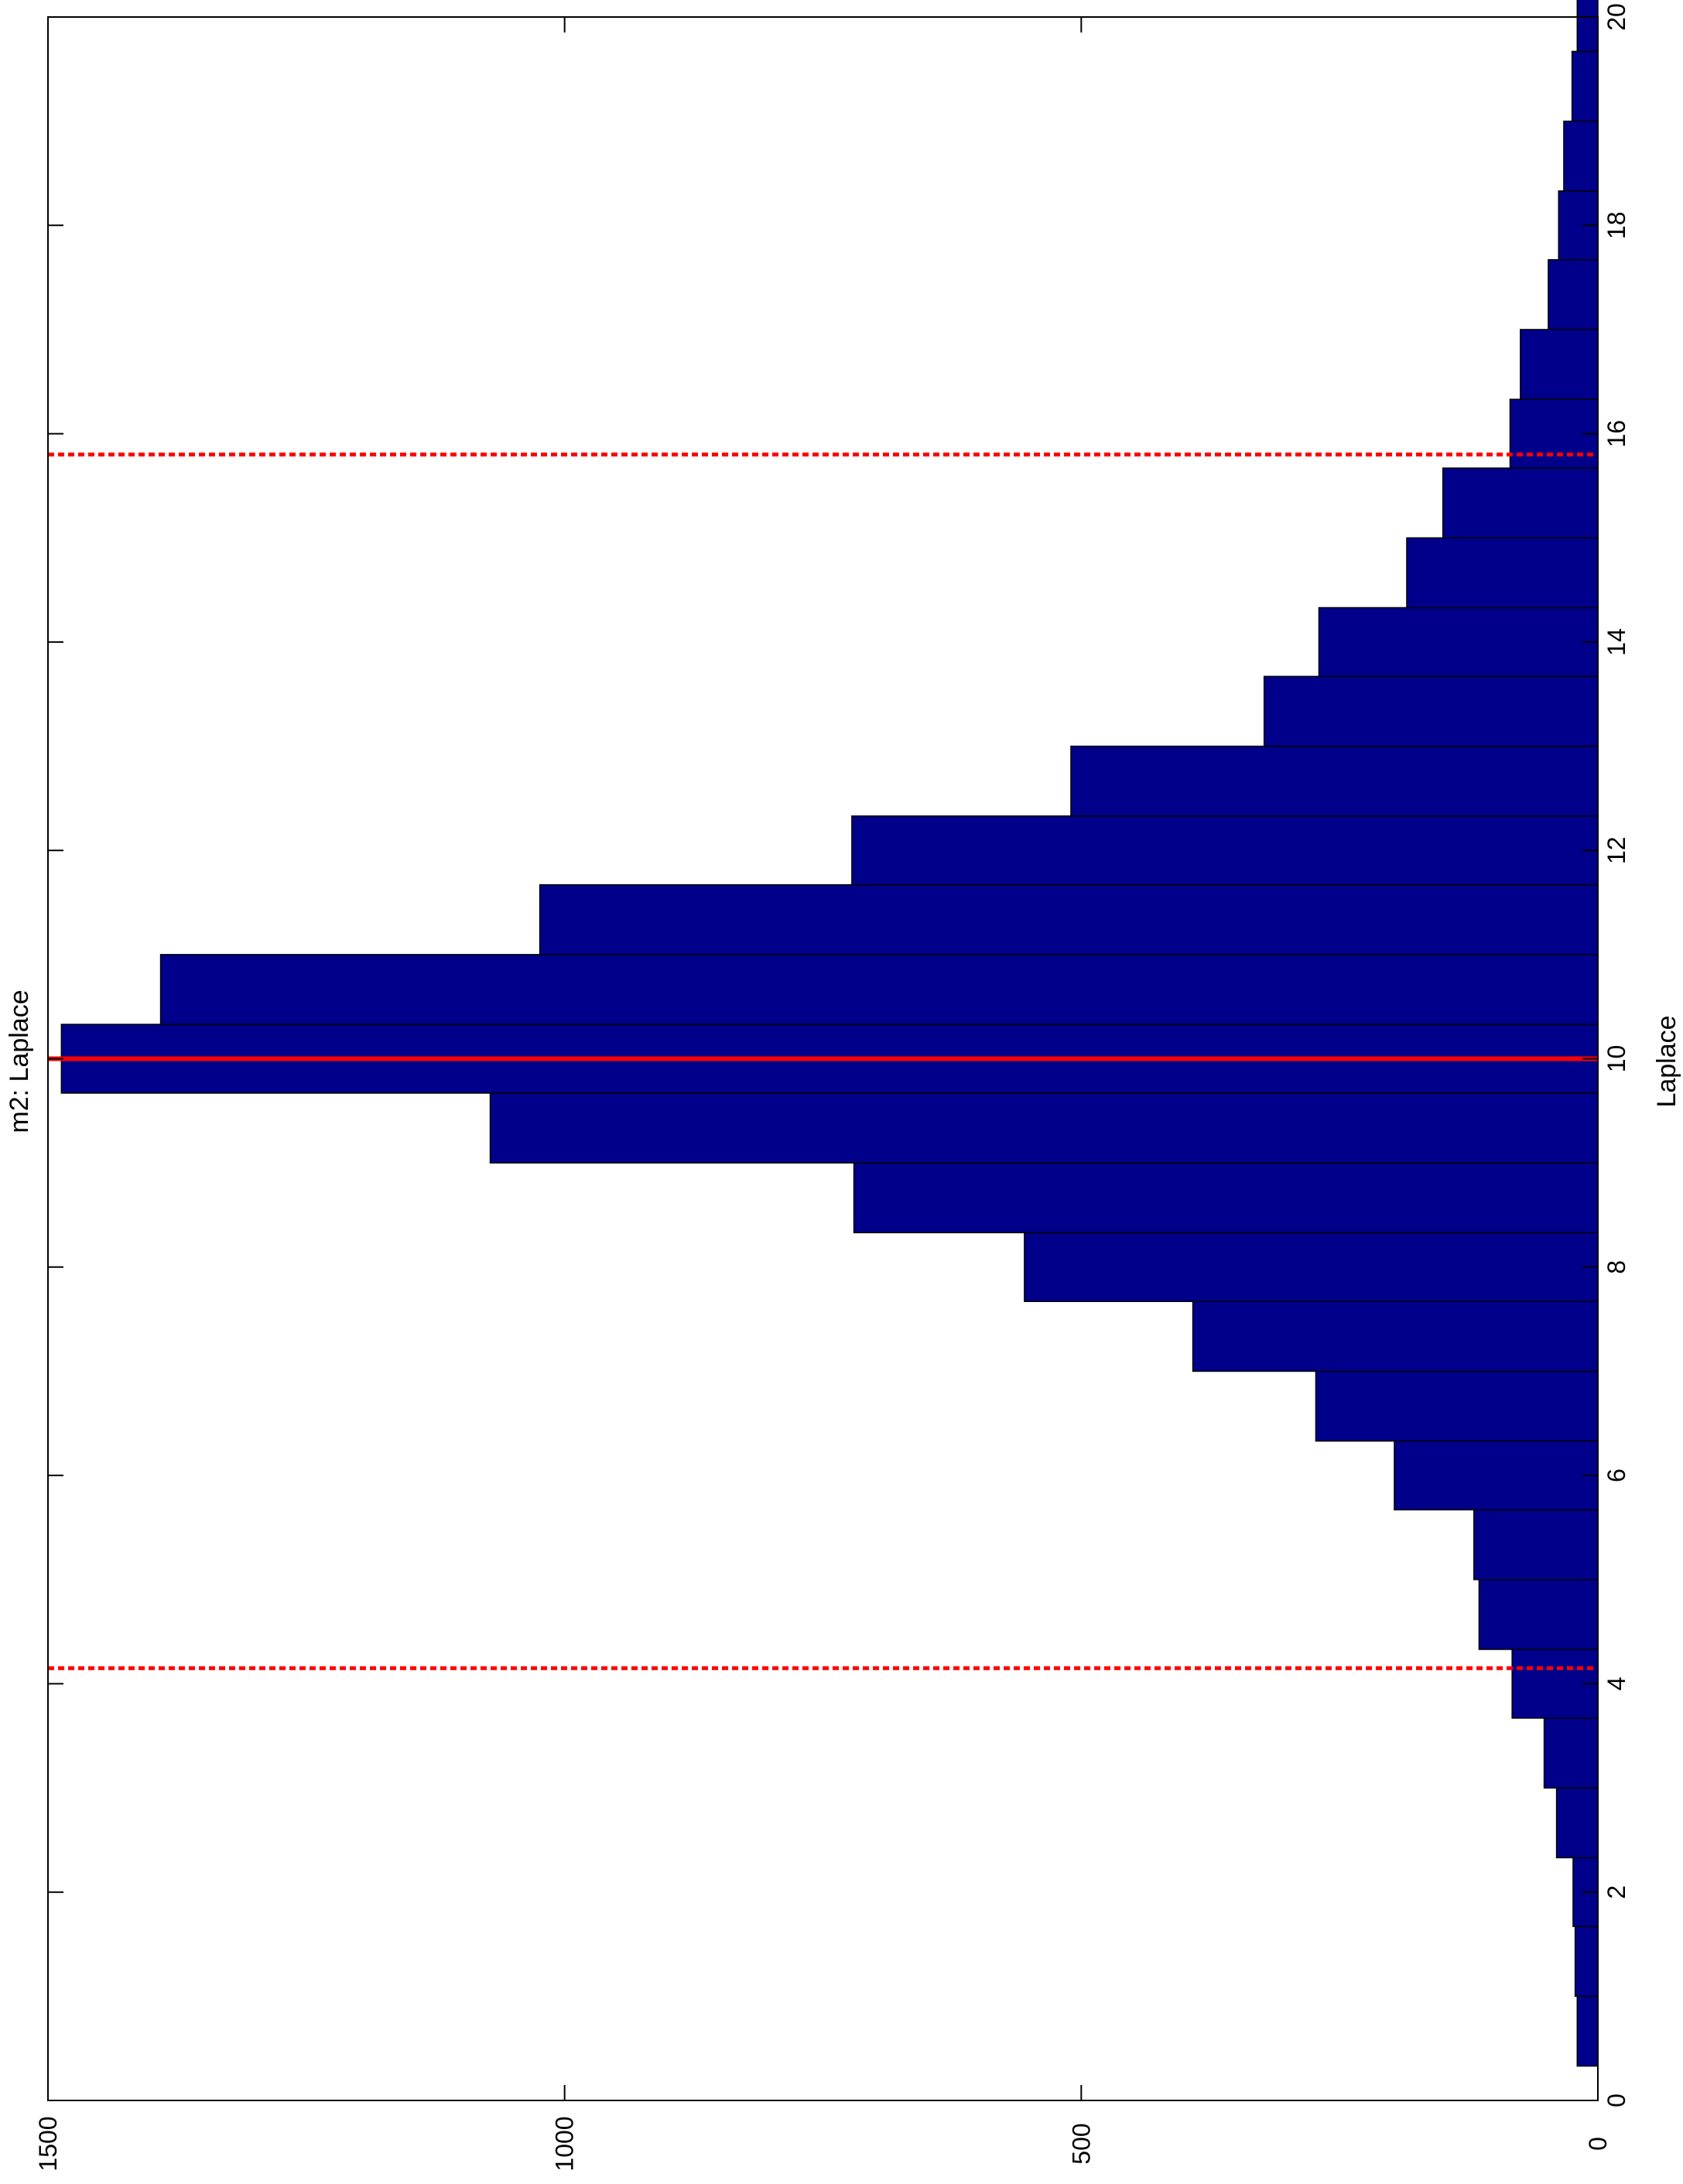 The height and width of the screenshot is (2184, 1683). I want to click on x-tick-label: 16, so click(1616, 434).